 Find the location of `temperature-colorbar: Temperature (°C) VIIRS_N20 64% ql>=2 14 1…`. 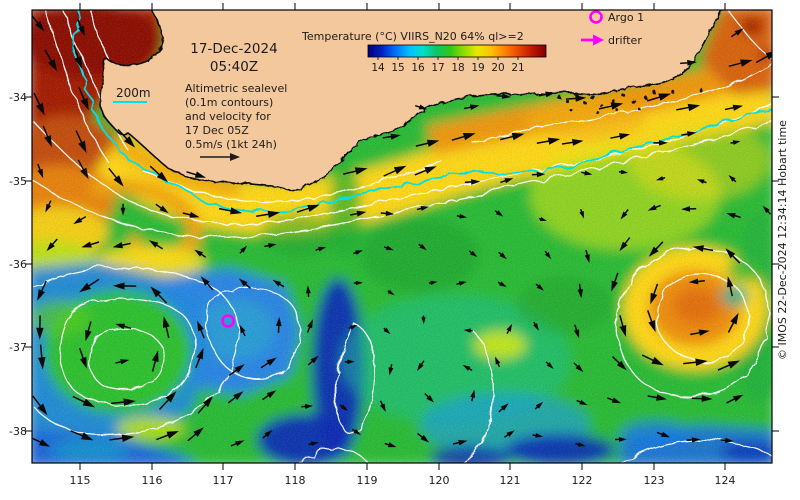

temperature-colorbar: Temperature (°C) VIIRS_N20 64% ql>=2 14 1… is located at coordinates (424, 52).